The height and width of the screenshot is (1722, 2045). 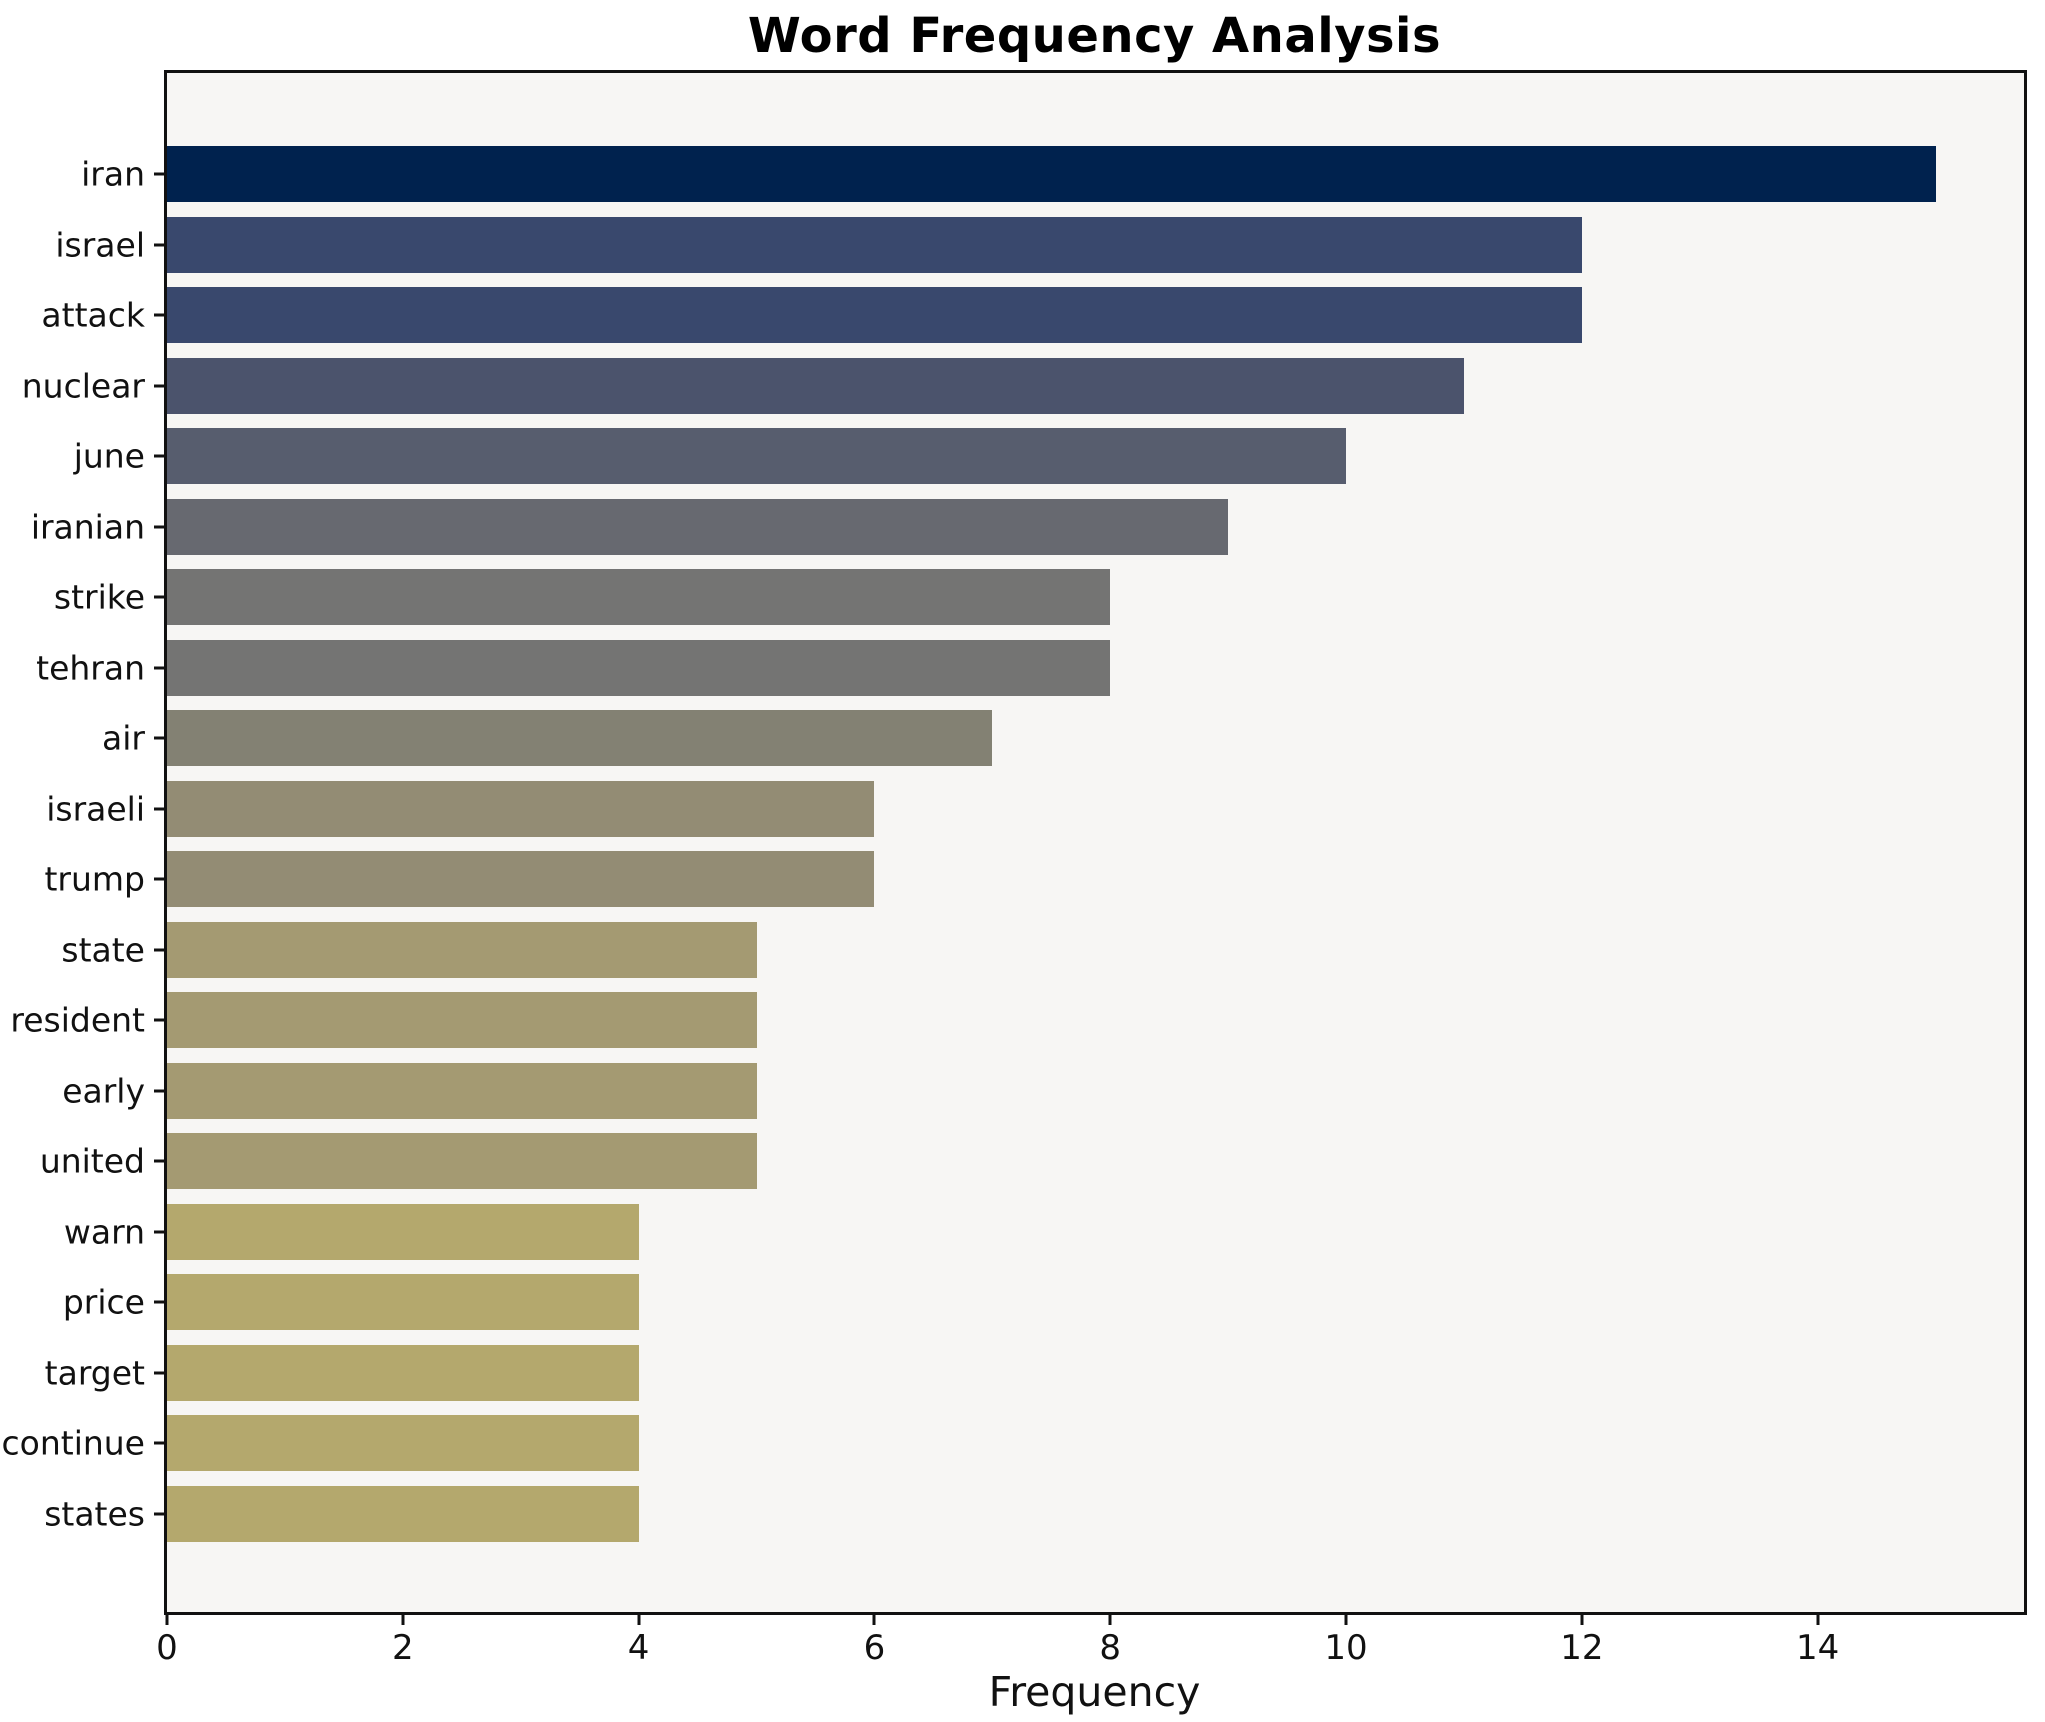 I want to click on y-axis-category-label: attack, so click(x=93, y=315).